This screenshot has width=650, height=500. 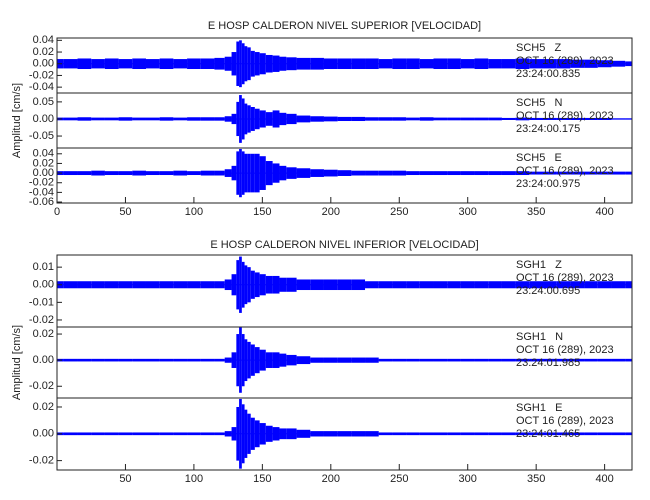 What do you see at coordinates (539, 48) in the screenshot?
I see `station-label: SCH5 Z` at bounding box center [539, 48].